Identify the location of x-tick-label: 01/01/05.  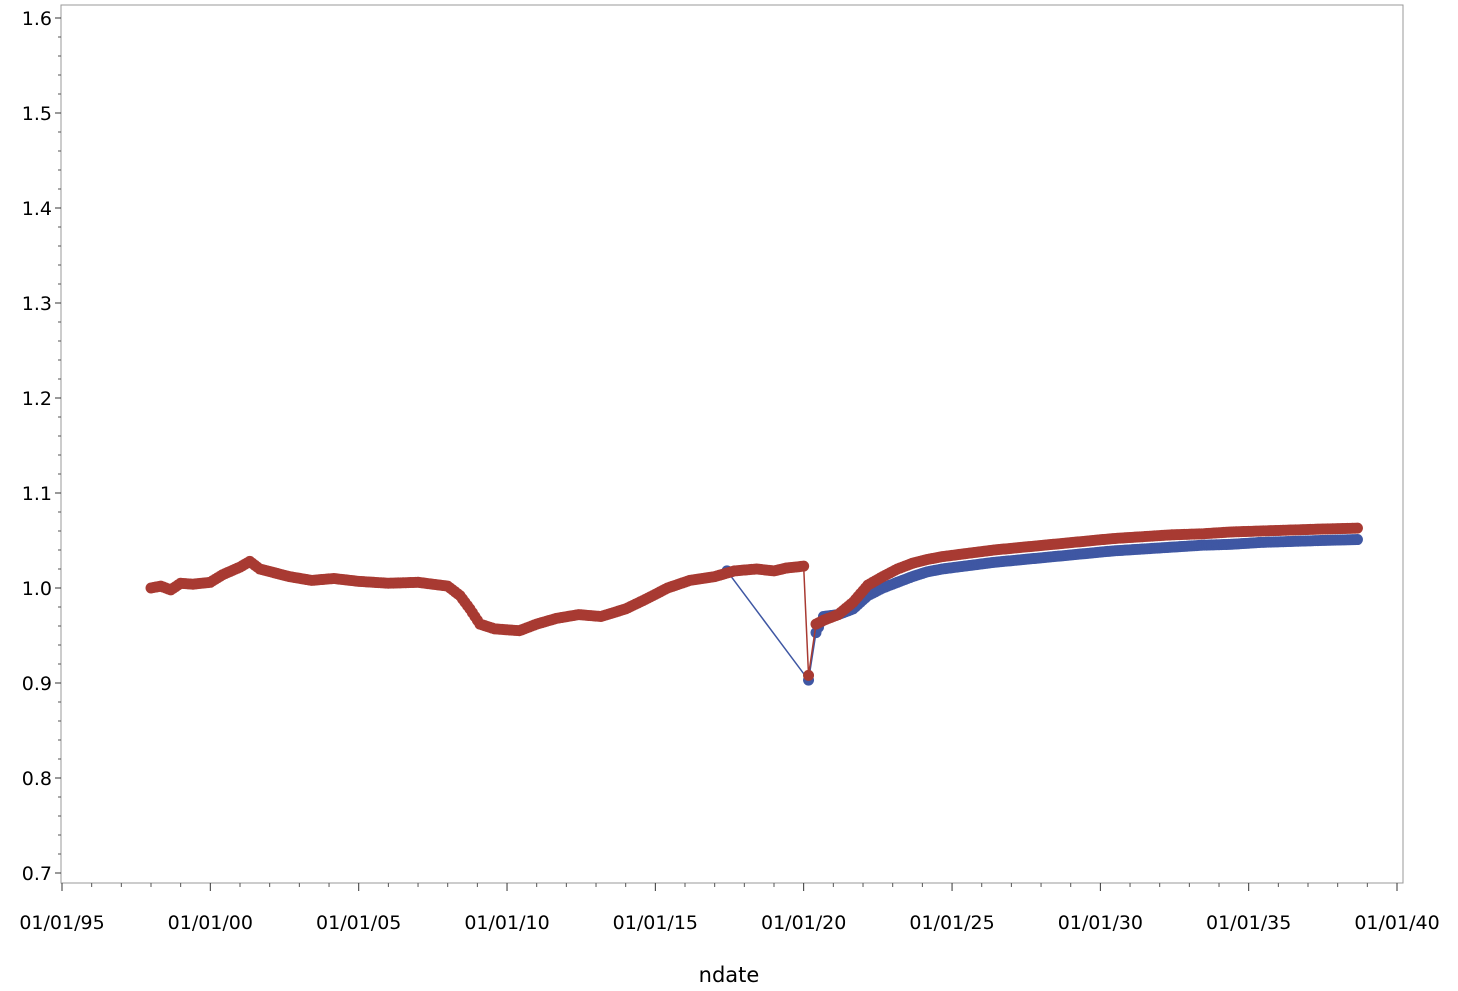
(358, 923).